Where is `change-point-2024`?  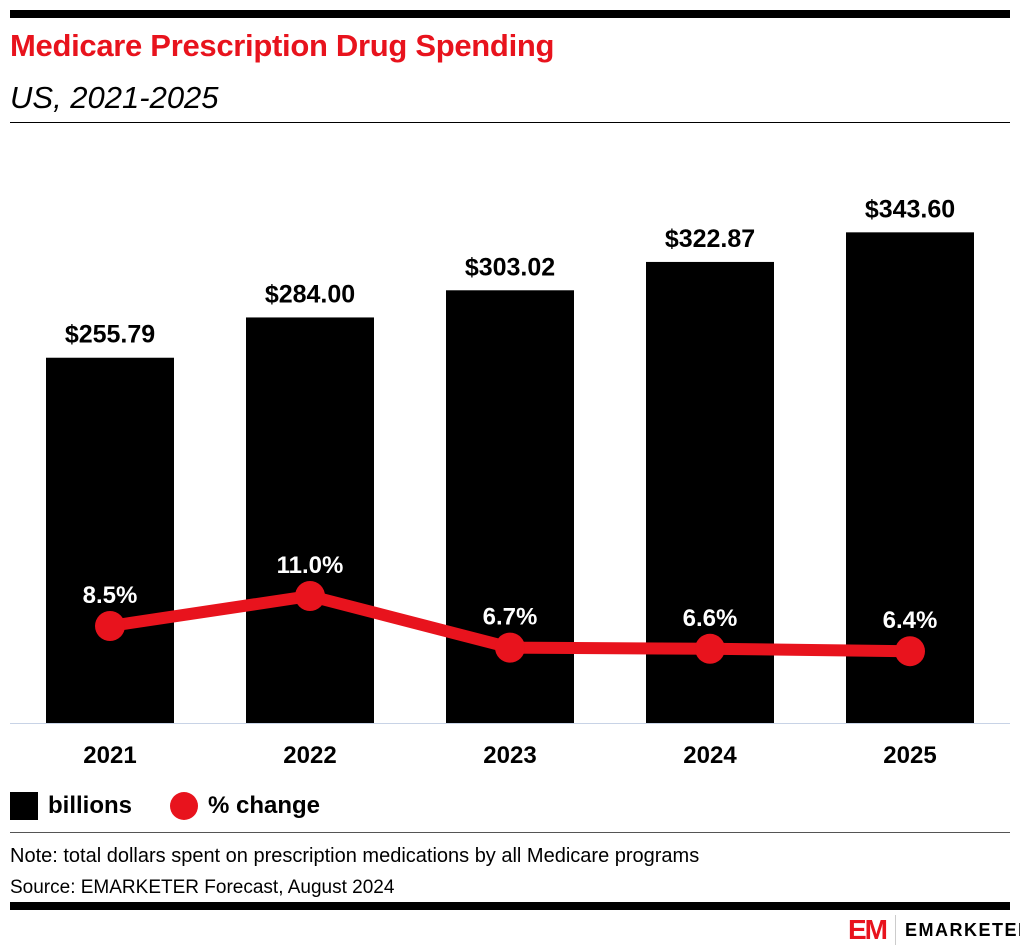
change-point-2024 is located at coordinates (710, 648).